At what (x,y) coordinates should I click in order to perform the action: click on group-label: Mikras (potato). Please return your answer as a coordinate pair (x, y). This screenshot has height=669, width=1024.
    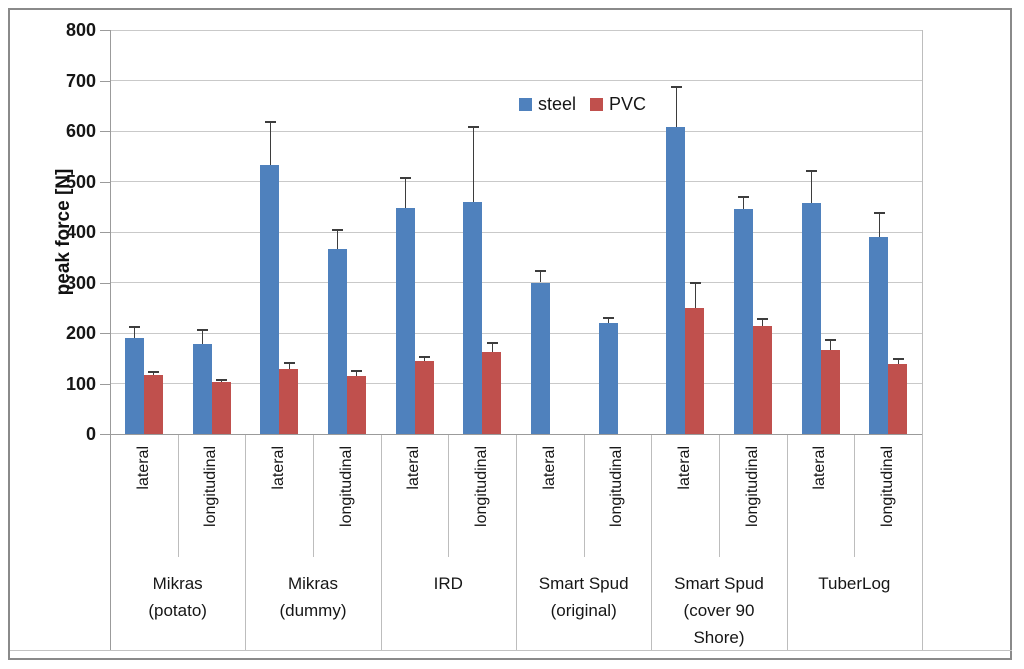
    Looking at the image, I should click on (177, 597).